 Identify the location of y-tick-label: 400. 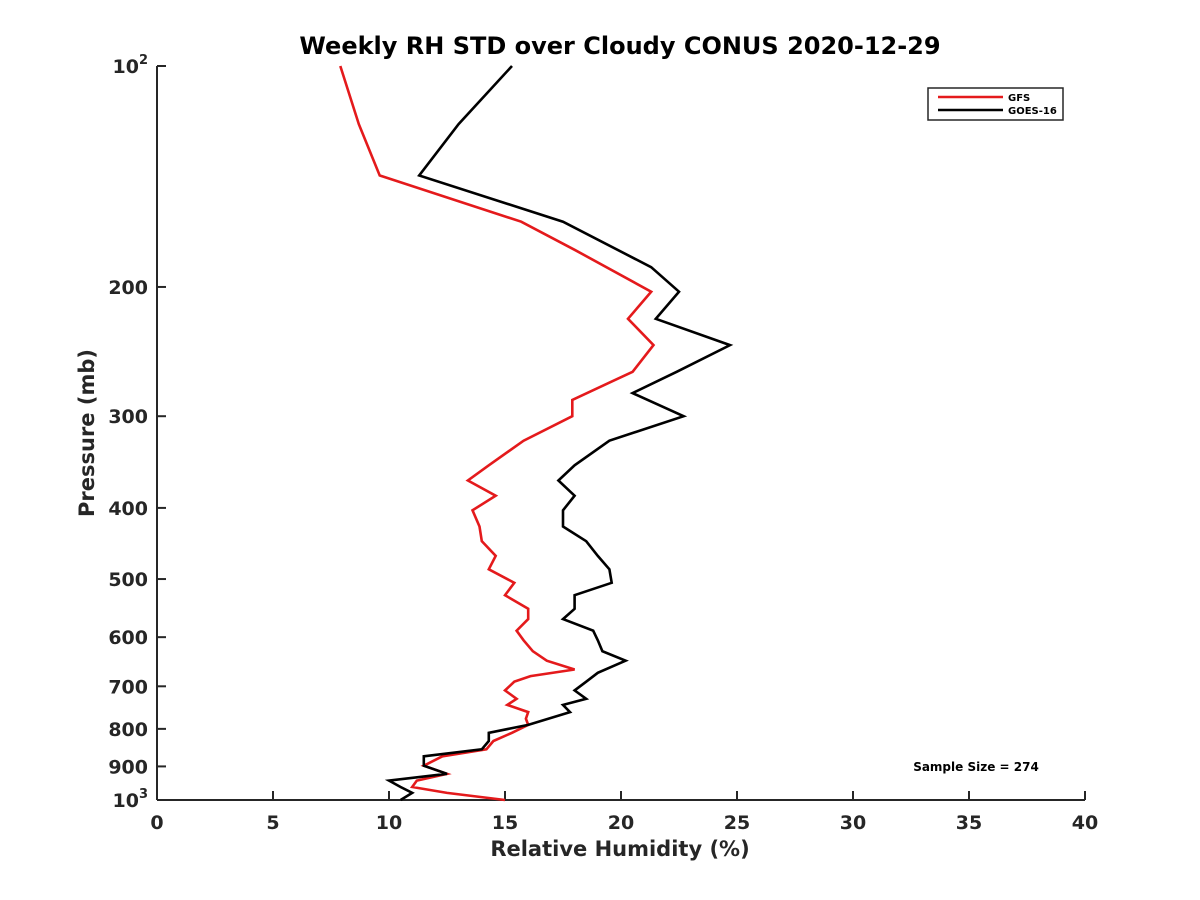
(128, 509).